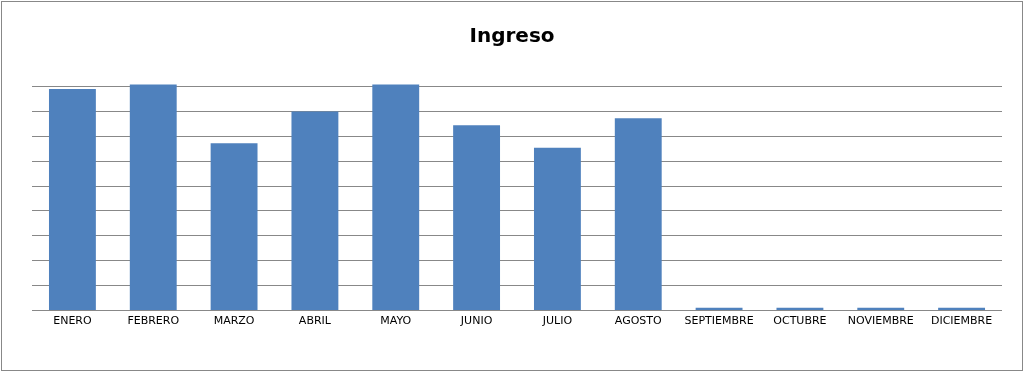 This screenshot has height=372, width=1024. What do you see at coordinates (234, 321) in the screenshot?
I see `x-tick-label: MARZO` at bounding box center [234, 321].